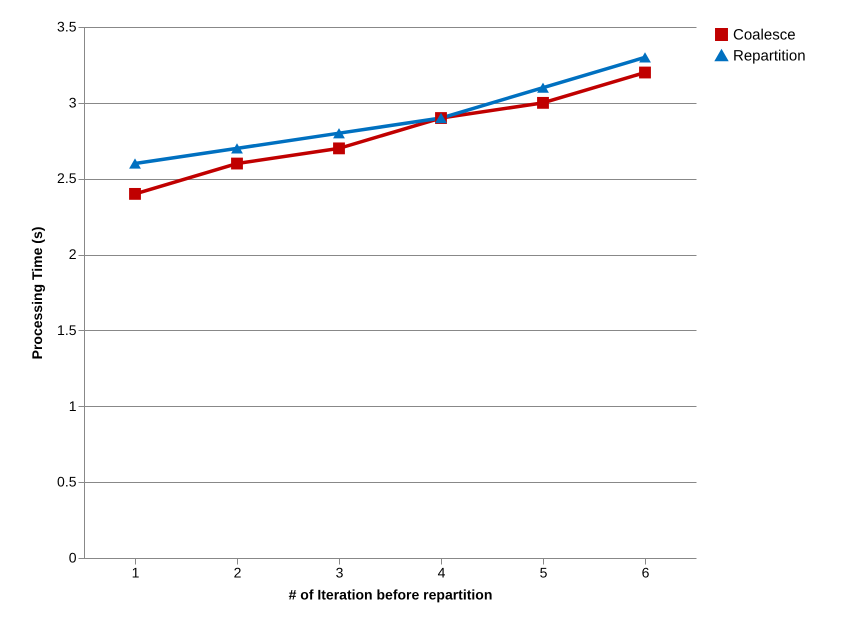 This screenshot has width=861, height=630. I want to click on legend-label: Coalesce, so click(764, 35).